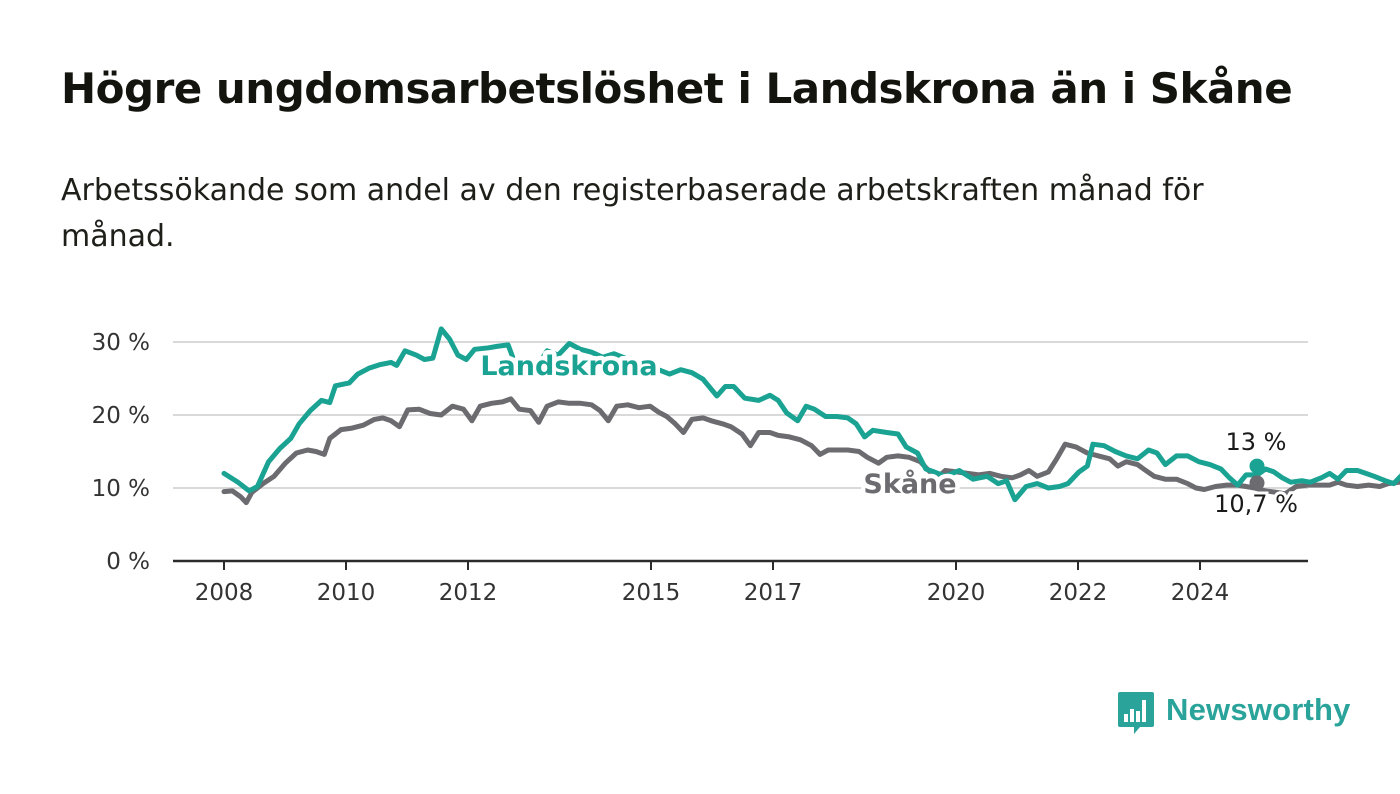 The height and width of the screenshot is (794, 1400). What do you see at coordinates (121, 489) in the screenshot?
I see `y-tick-label: 10 %` at bounding box center [121, 489].